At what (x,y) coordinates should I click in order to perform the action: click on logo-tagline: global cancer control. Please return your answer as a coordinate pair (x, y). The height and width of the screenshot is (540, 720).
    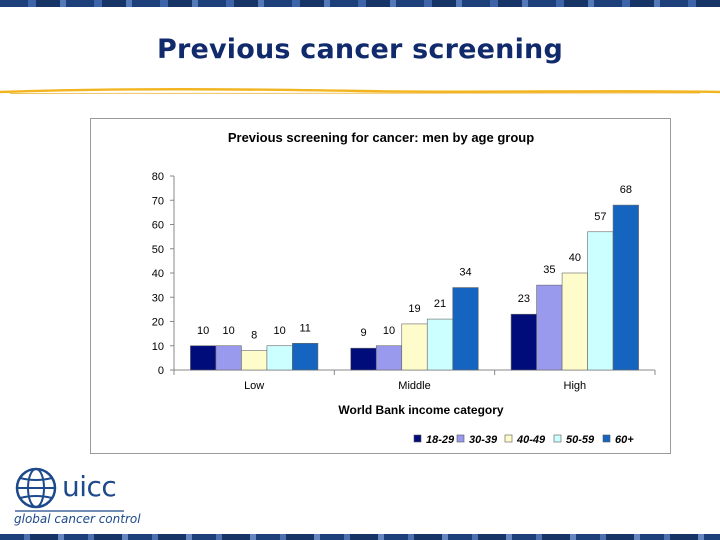
    Looking at the image, I should click on (77, 519).